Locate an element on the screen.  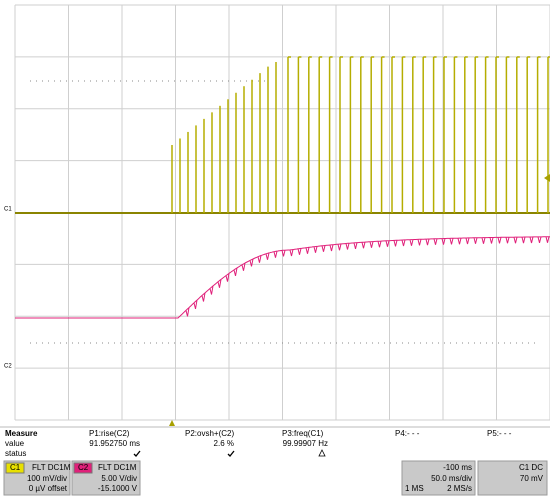
param-name: P3:freq(C1) is located at coordinates (303, 433).